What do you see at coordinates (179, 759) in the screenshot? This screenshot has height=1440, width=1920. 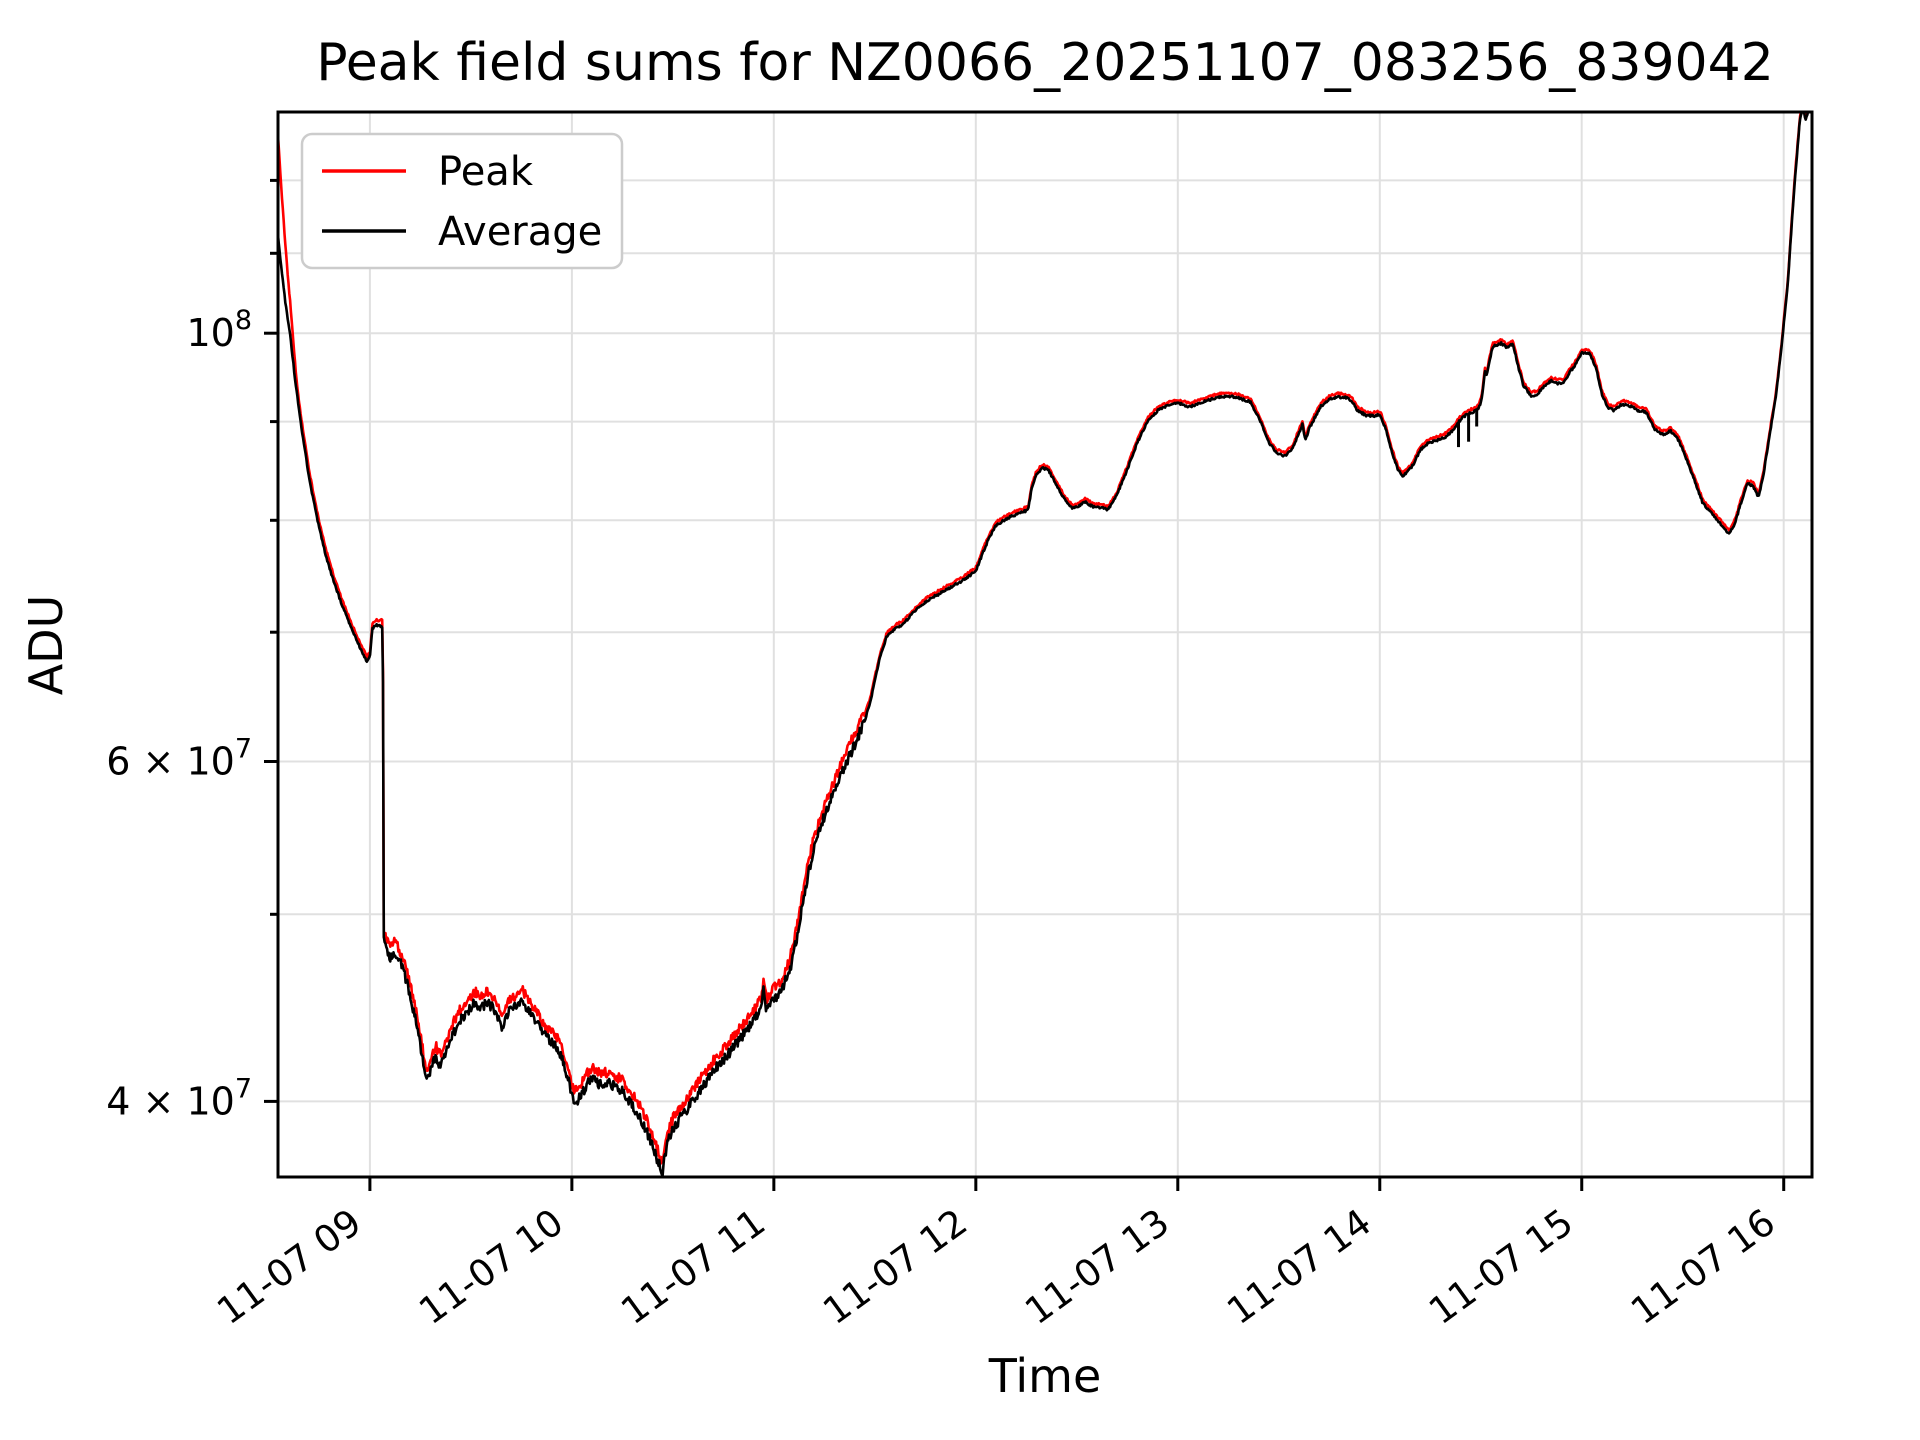 I see `y-tick-label: 6 × 107` at bounding box center [179, 759].